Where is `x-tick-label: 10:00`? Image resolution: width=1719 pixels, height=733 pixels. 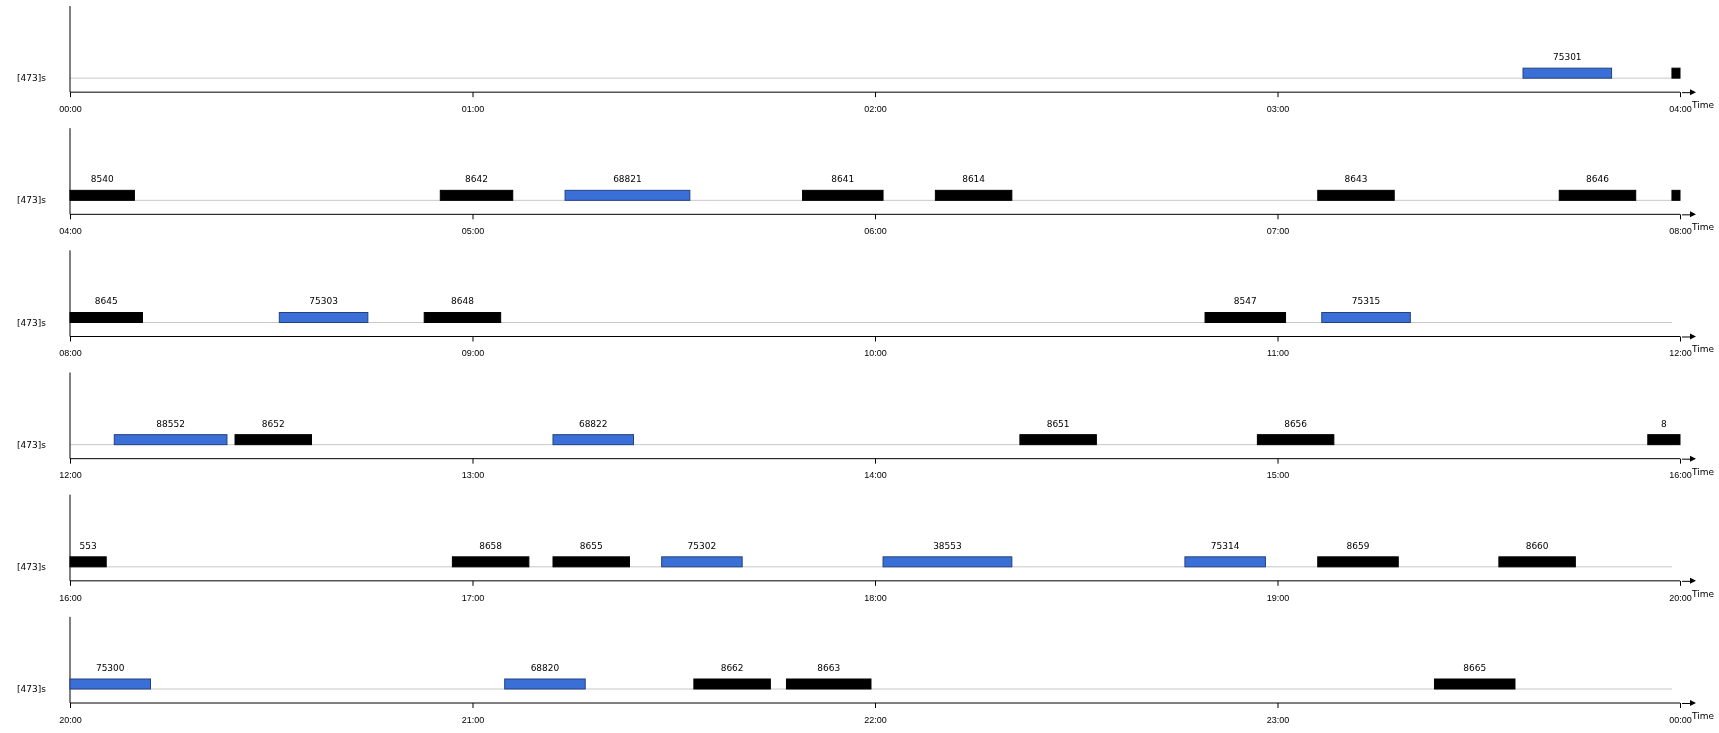
x-tick-label: 10:00 is located at coordinates (875, 353).